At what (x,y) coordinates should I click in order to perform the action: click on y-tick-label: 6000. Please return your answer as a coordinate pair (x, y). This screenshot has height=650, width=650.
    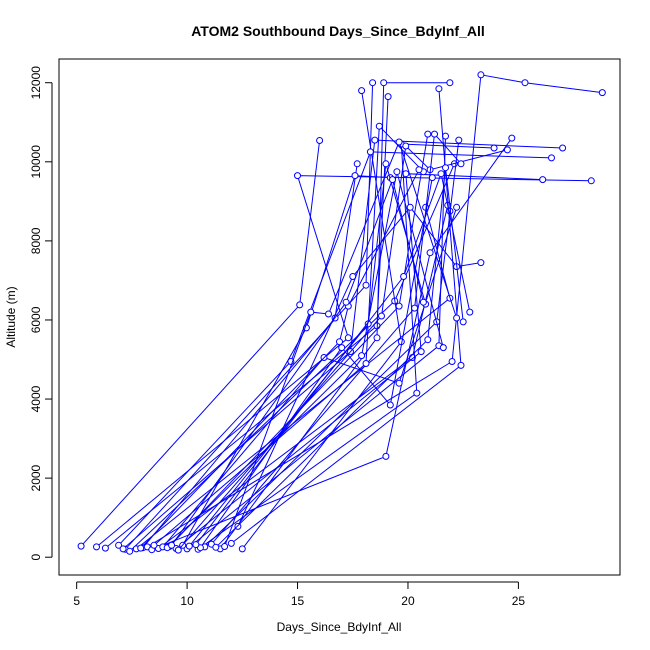
    Looking at the image, I should click on (36, 319).